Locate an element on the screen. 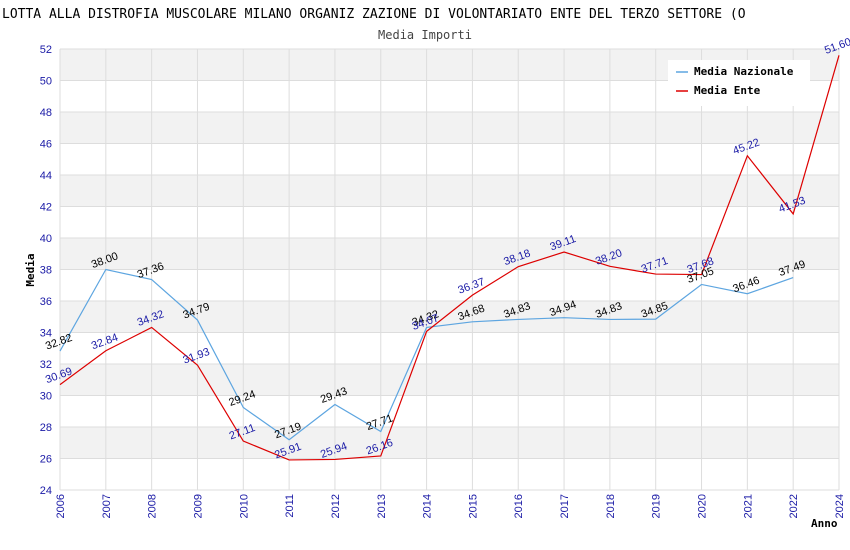 The height and width of the screenshot is (550, 850). y-tick-label: 52 is located at coordinates (46, 50).